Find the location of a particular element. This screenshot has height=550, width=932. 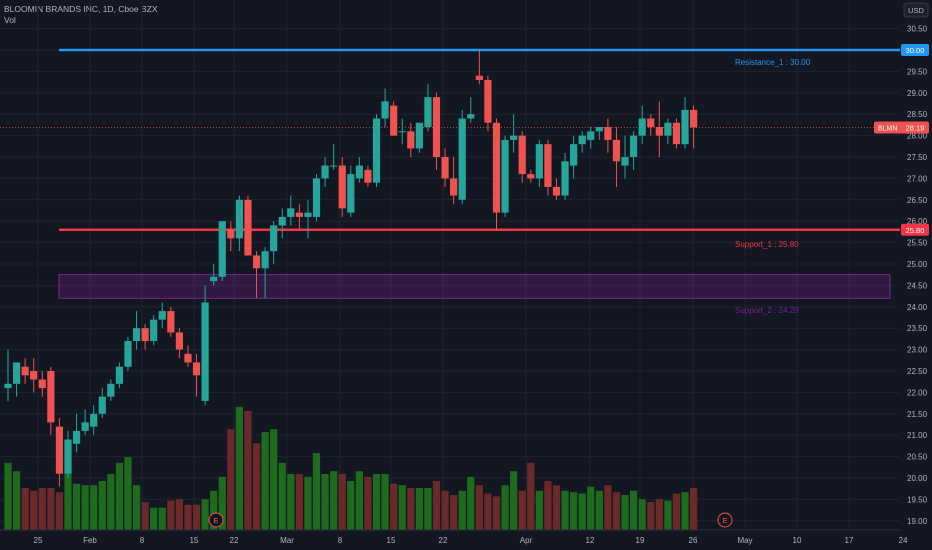

earnings-marker-label: E is located at coordinates (215, 520).